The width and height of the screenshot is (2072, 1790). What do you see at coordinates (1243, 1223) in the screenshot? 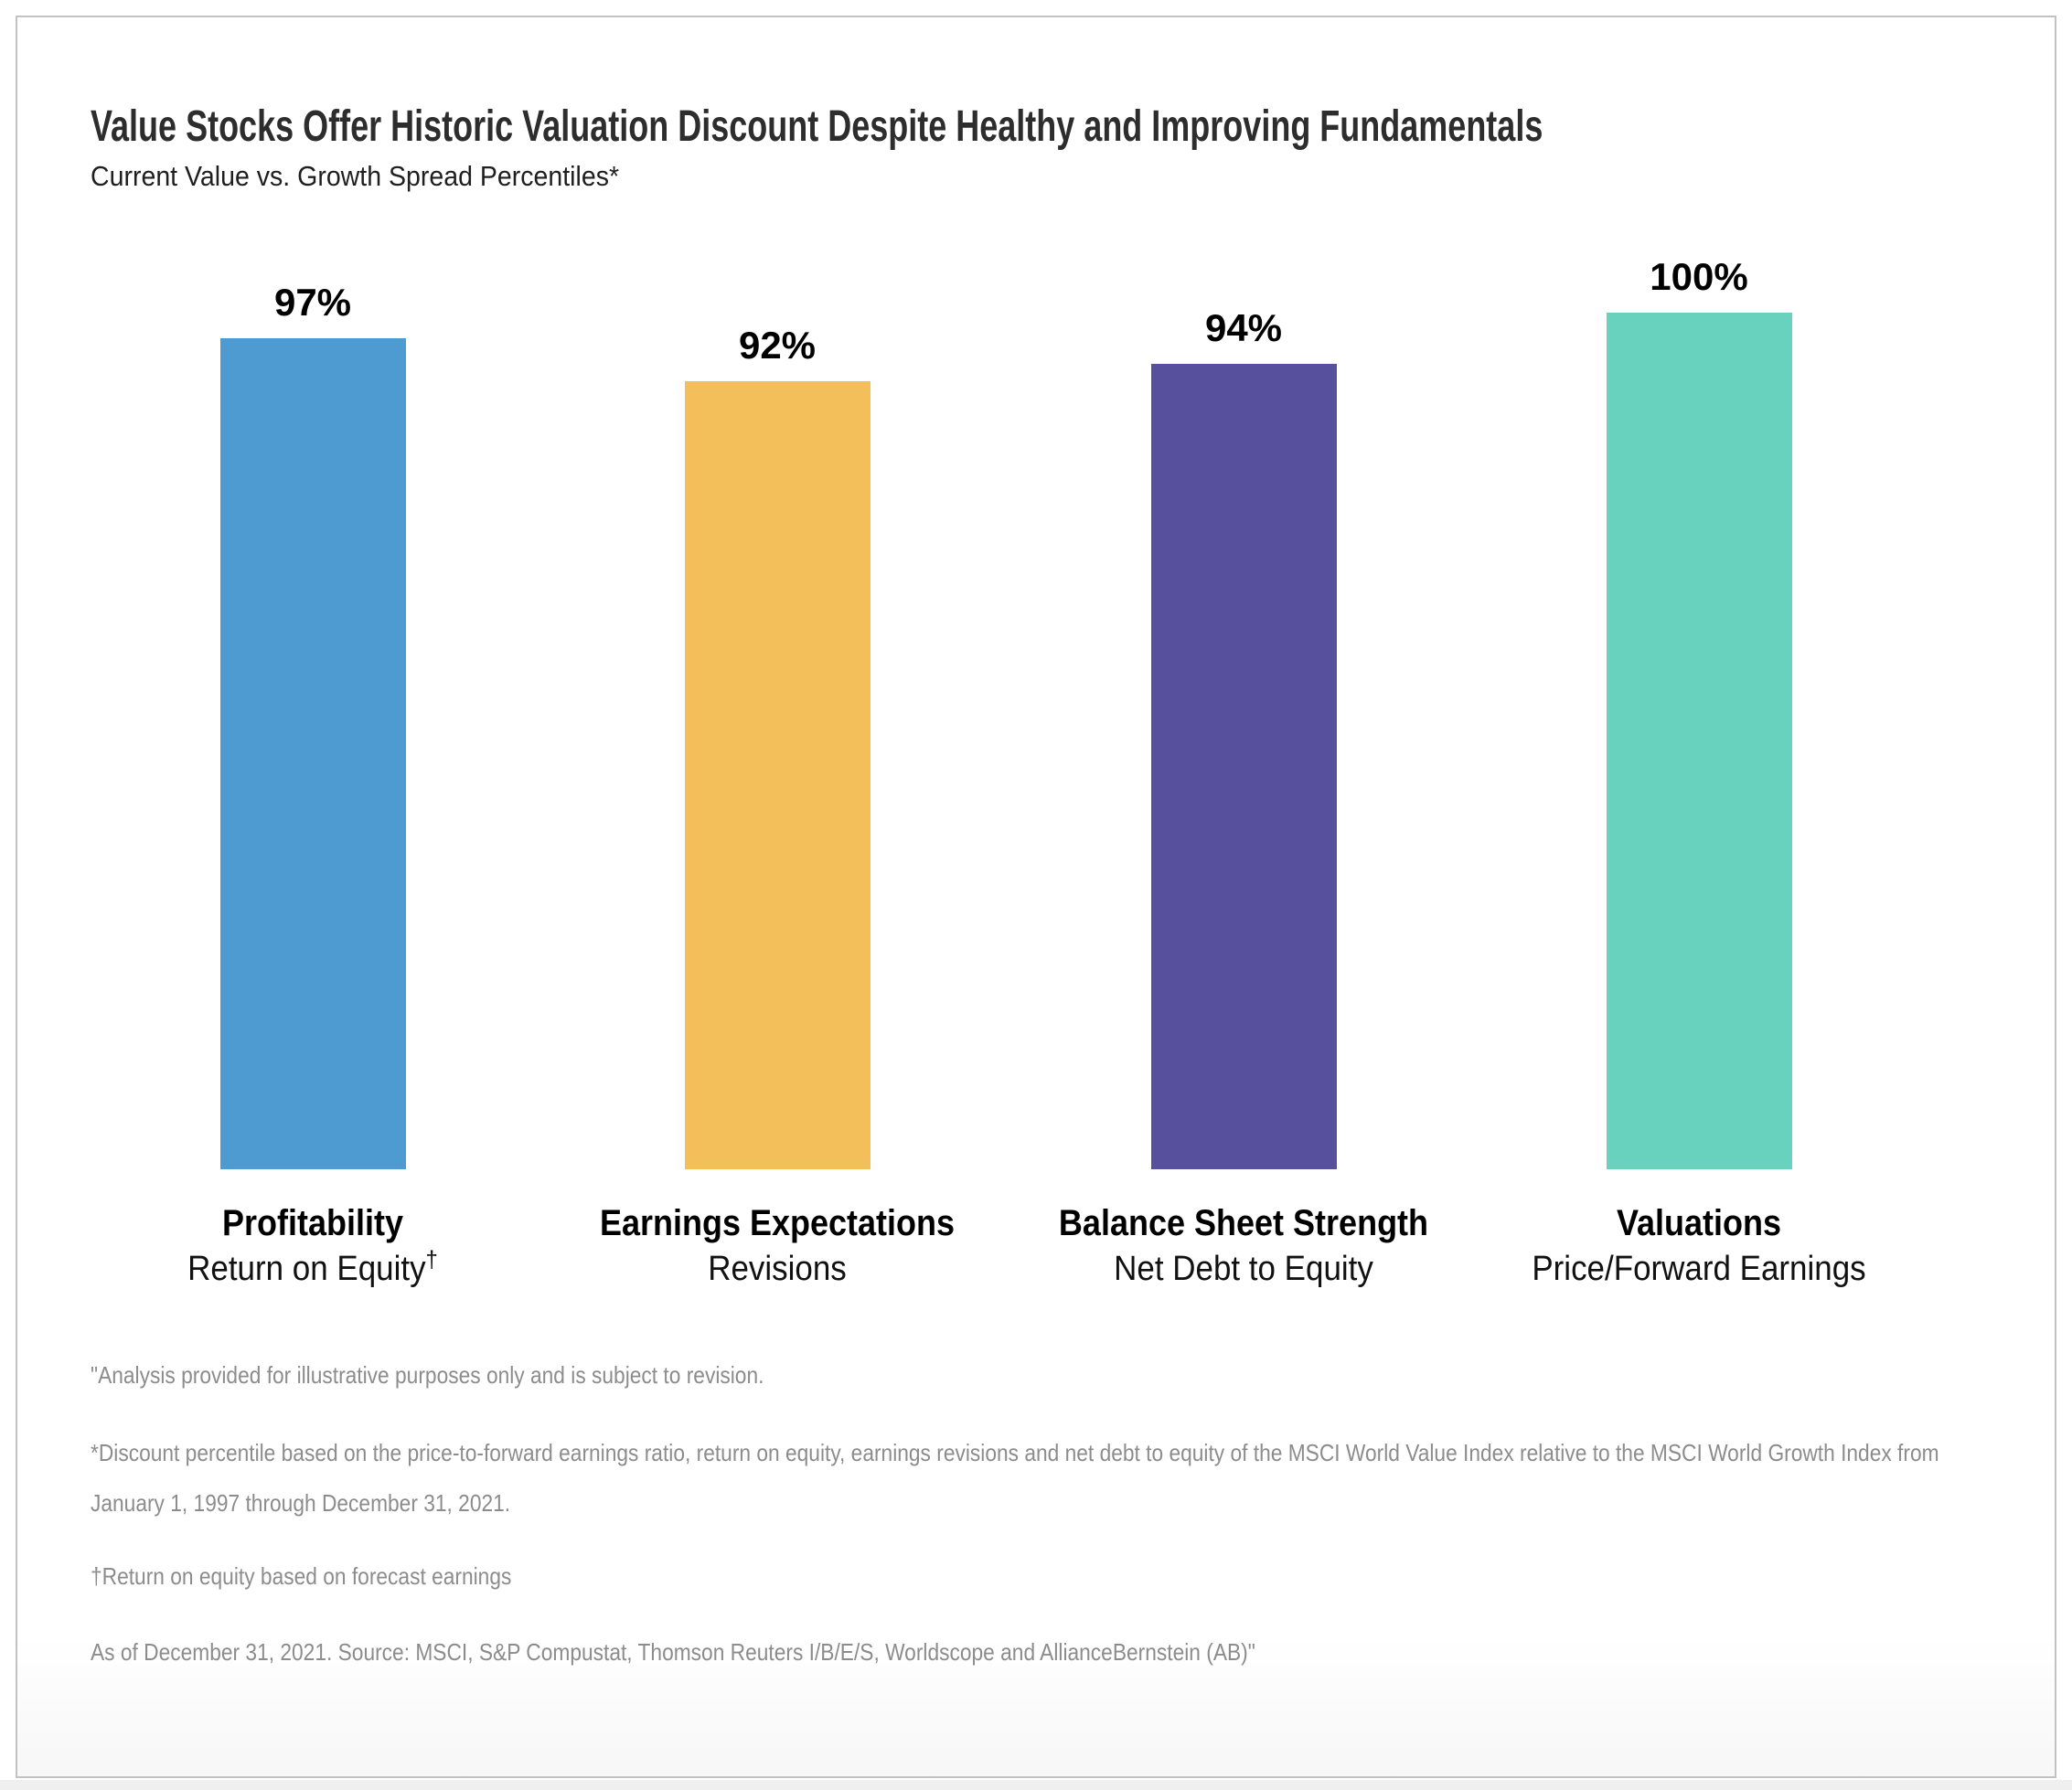
I see `category-label: Balance Sheet Strength` at bounding box center [1243, 1223].